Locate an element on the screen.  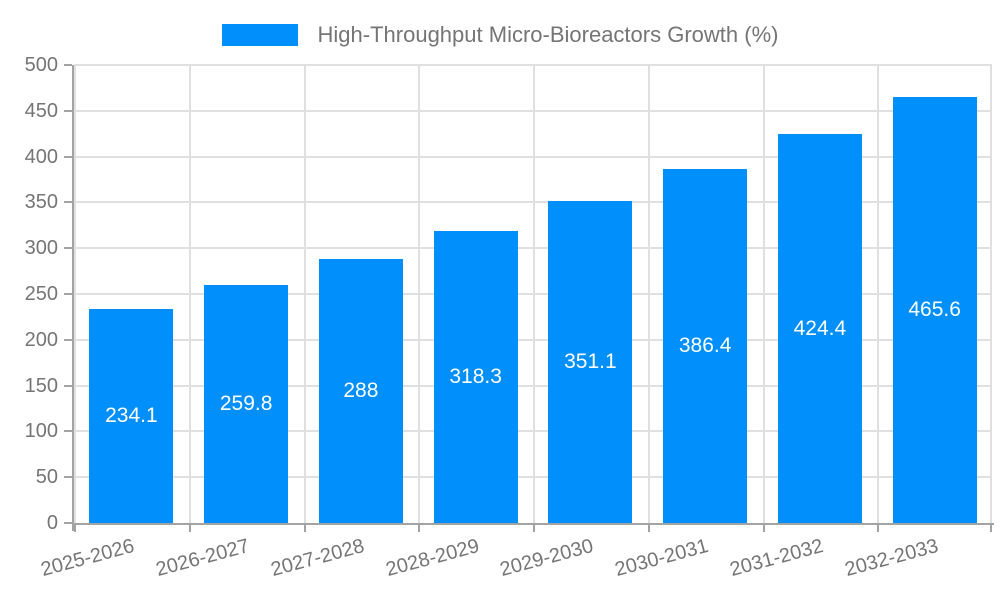
y-tick-label: 150 is located at coordinates (41, 385).